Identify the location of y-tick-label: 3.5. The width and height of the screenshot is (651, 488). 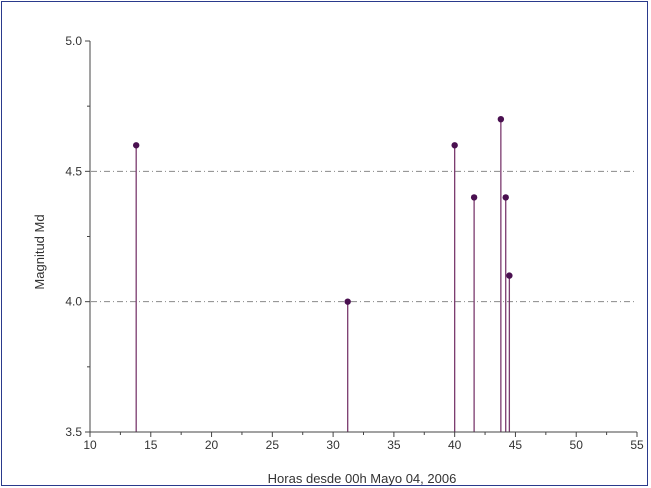
(73, 432).